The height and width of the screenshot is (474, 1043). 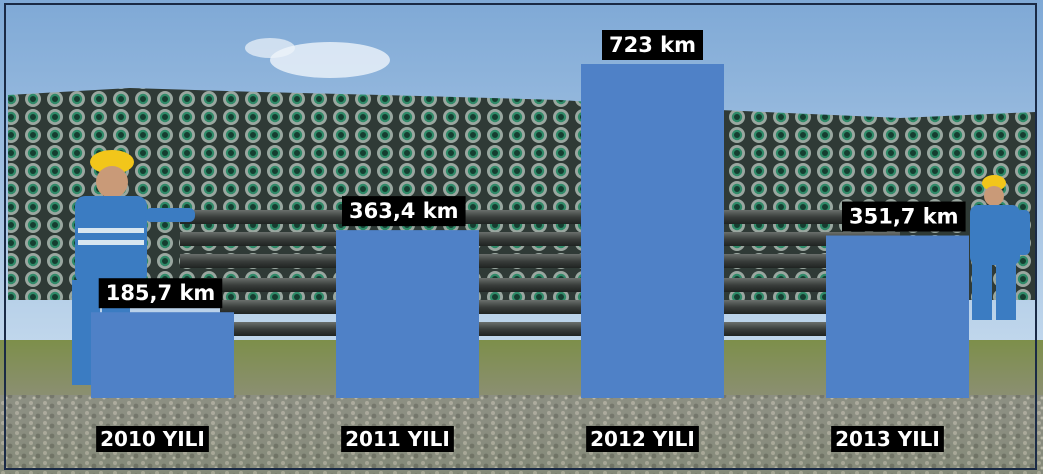 I want to click on category-label-text: 2011 YILI, so click(x=397, y=439).